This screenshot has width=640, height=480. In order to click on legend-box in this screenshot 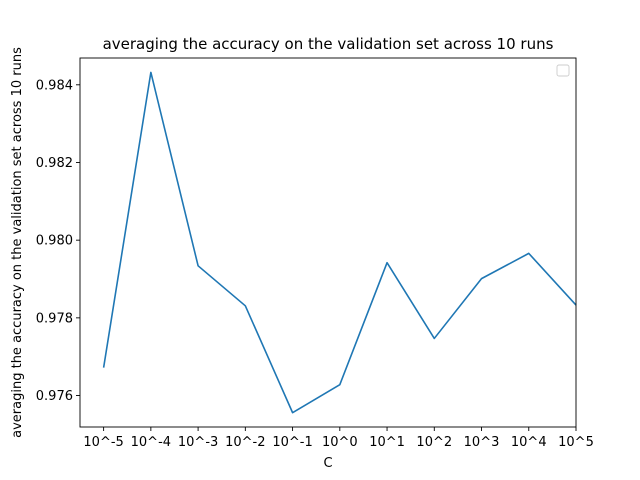, I will do `click(563, 70)`.